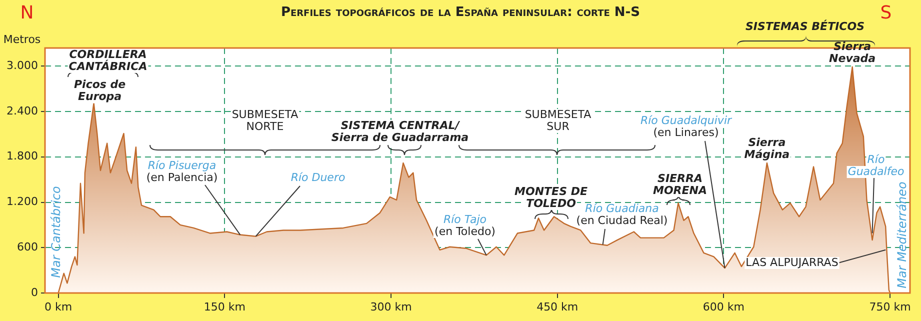 The image size is (921, 321). Describe the element at coordinates (22, 201) in the screenshot. I see `y-tick-label: 1.200` at that location.